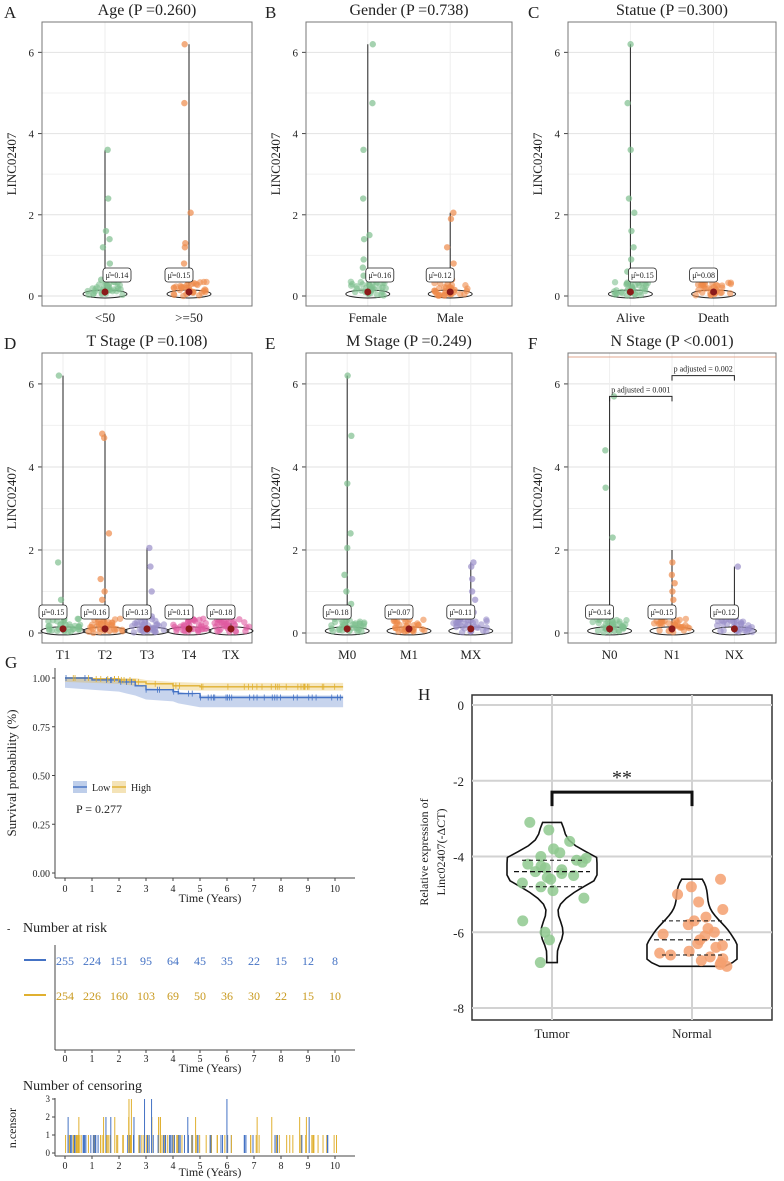  Describe the element at coordinates (672, 10) in the screenshot. I see `panel-title: Statue (P =0.300)` at that location.